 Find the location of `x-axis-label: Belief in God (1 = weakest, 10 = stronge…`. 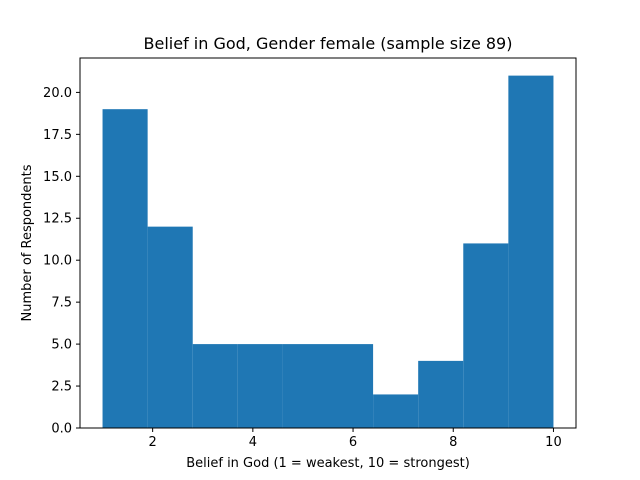

x-axis-label: Belief in God (1 = weakest, 10 = stronge… is located at coordinates (328, 463).